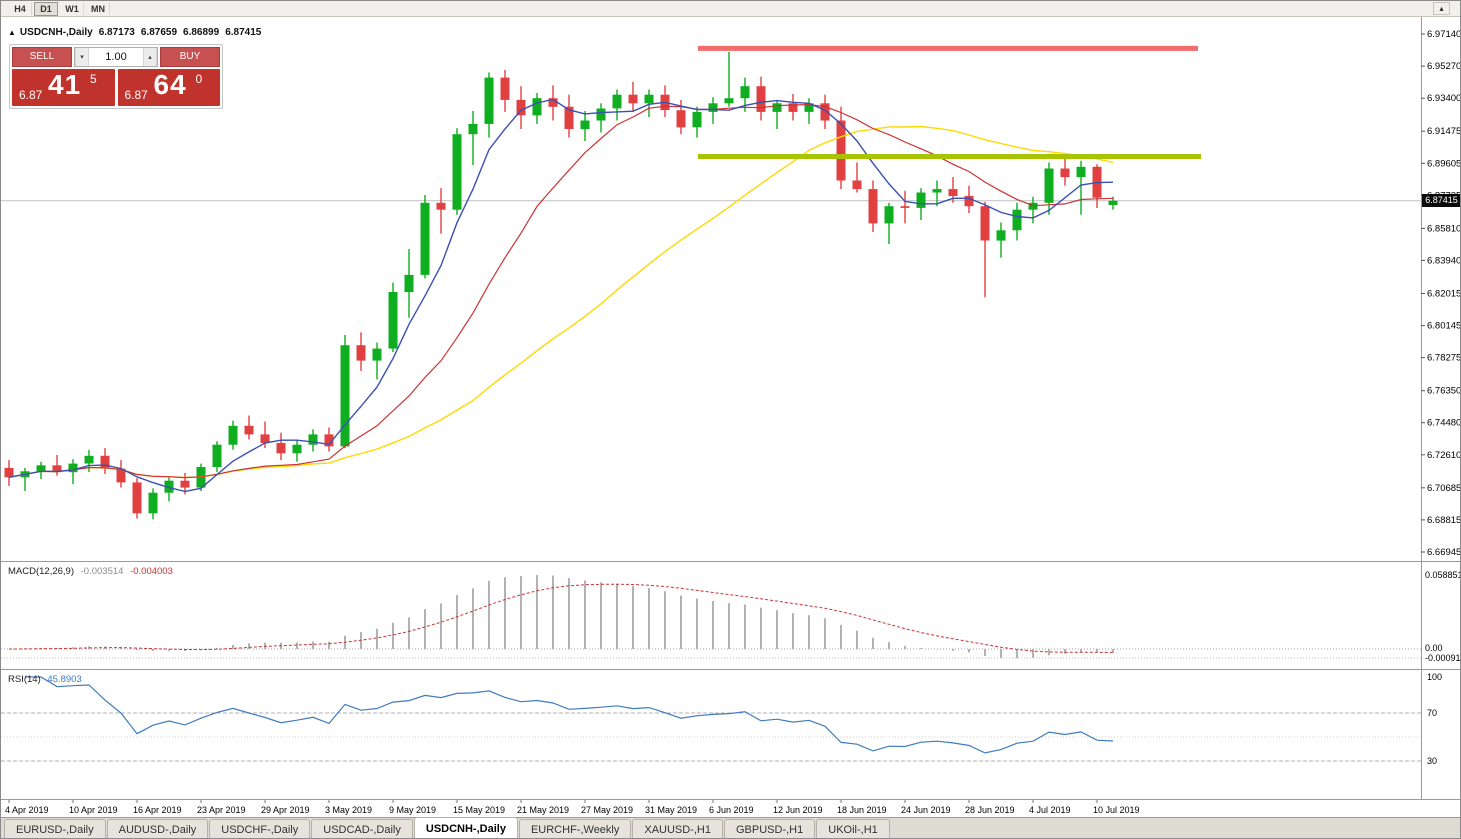  I want to click on svg-text: 10 Apr 2019, so click(93, 810).